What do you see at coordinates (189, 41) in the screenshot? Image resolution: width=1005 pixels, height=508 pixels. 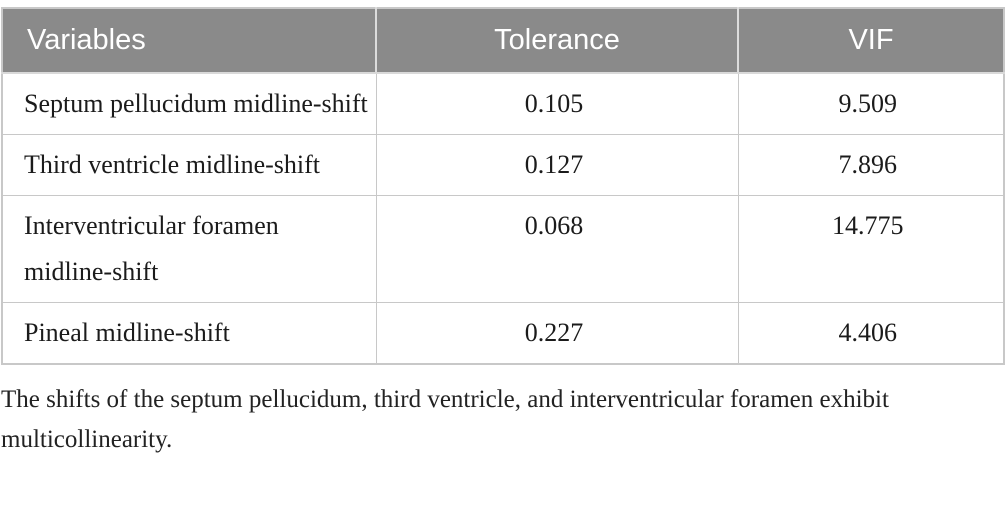 I see `column-header-variables: Variables` at bounding box center [189, 41].